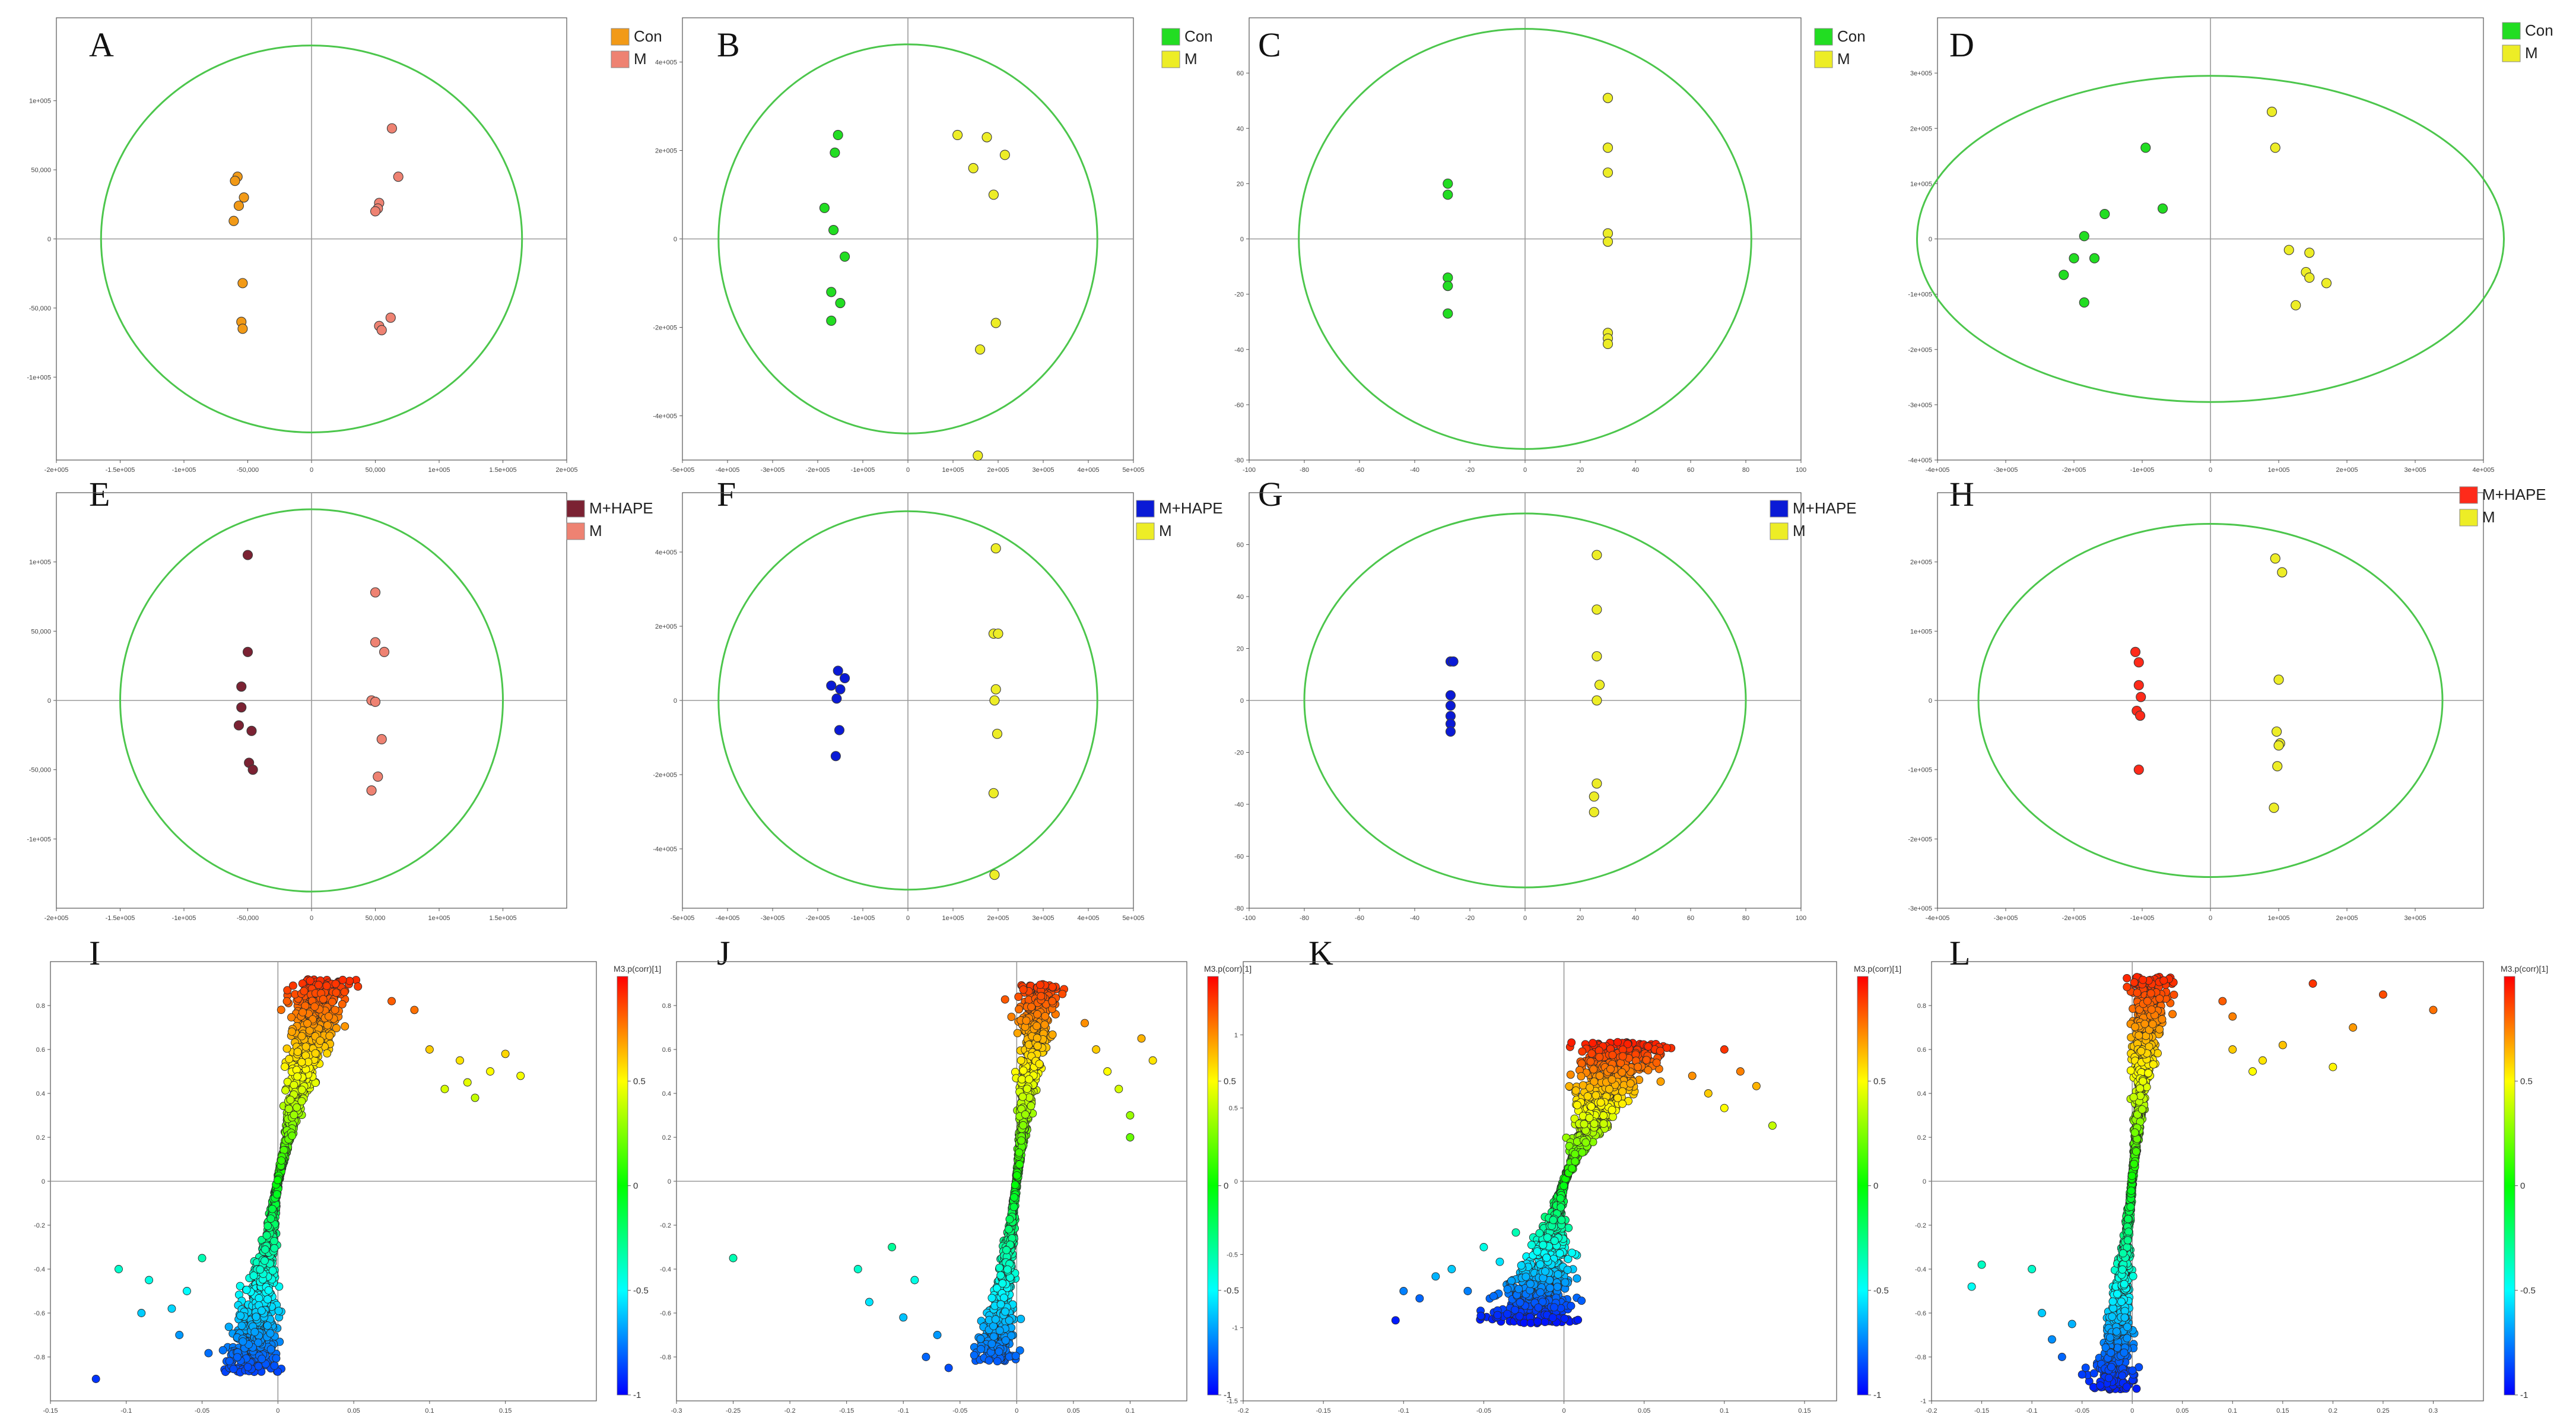 The width and height of the screenshot is (2576, 1427). What do you see at coordinates (1921, 562) in the screenshot?
I see `y-tick-label: 2e+005` at bounding box center [1921, 562].